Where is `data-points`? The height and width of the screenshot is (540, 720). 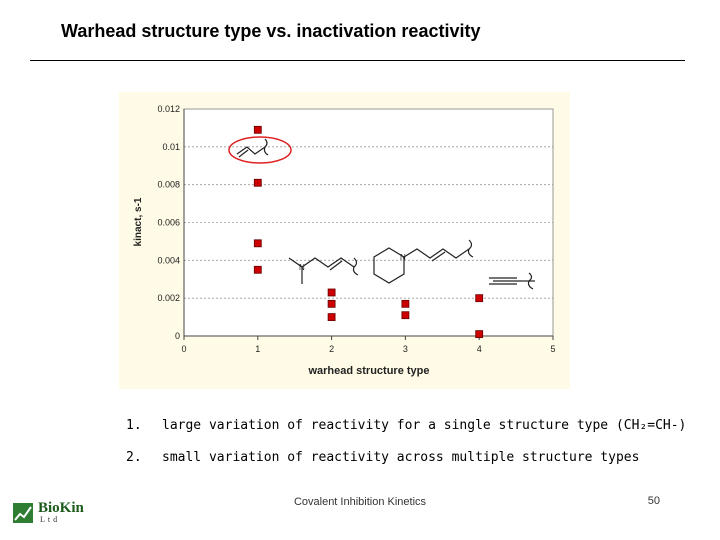
data-points is located at coordinates (368, 232).